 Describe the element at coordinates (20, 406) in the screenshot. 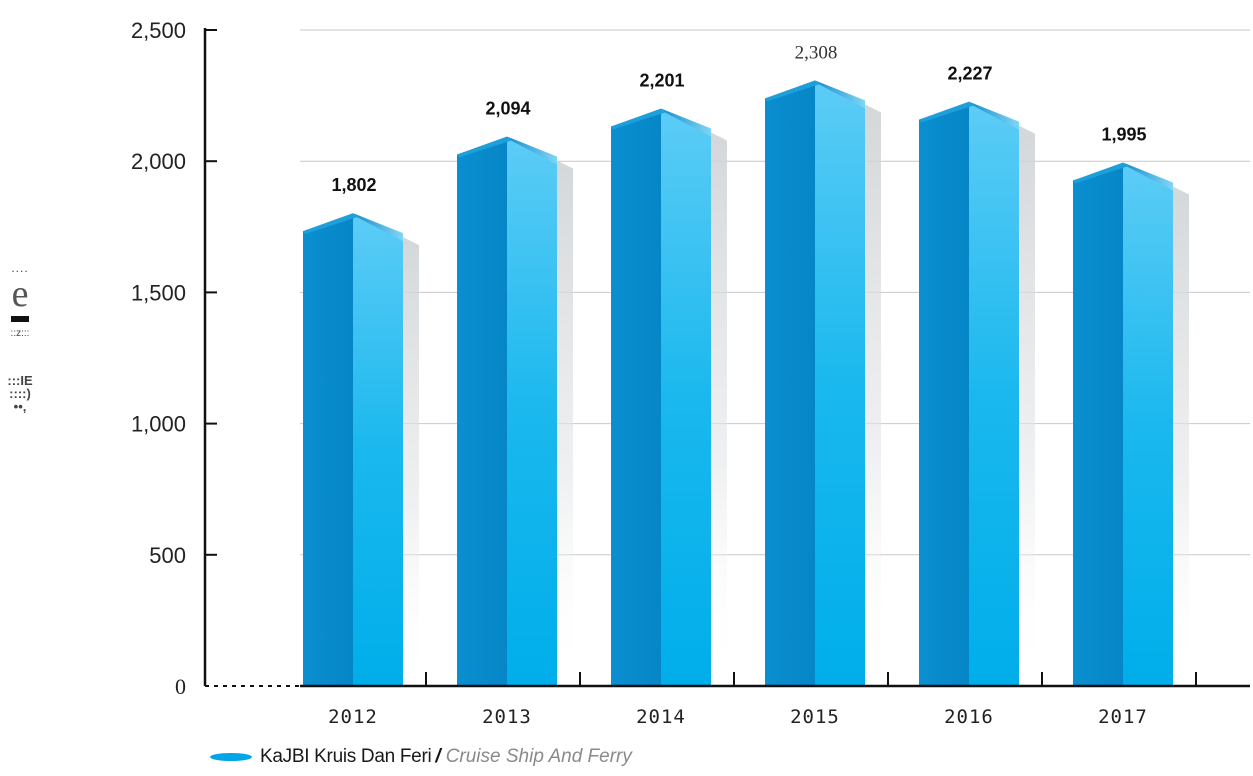

I see `side-glyph-c: ••,` at that location.